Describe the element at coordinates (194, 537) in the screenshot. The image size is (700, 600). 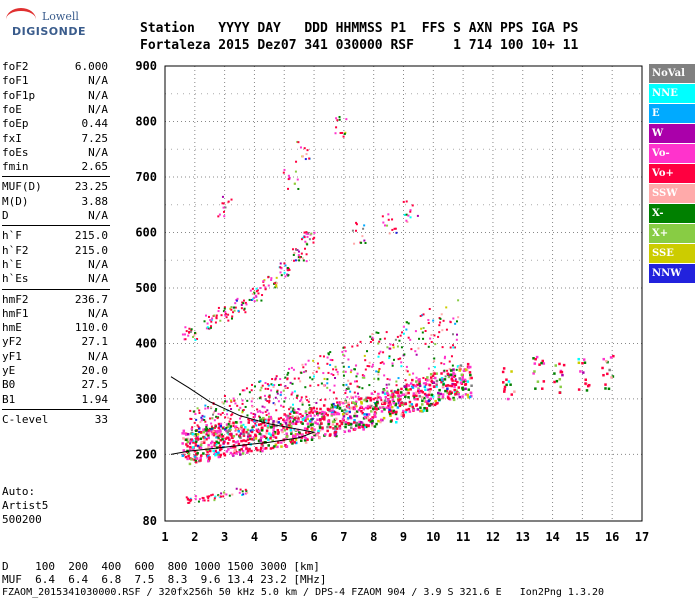
I see `x-tick-label: 2` at that location.